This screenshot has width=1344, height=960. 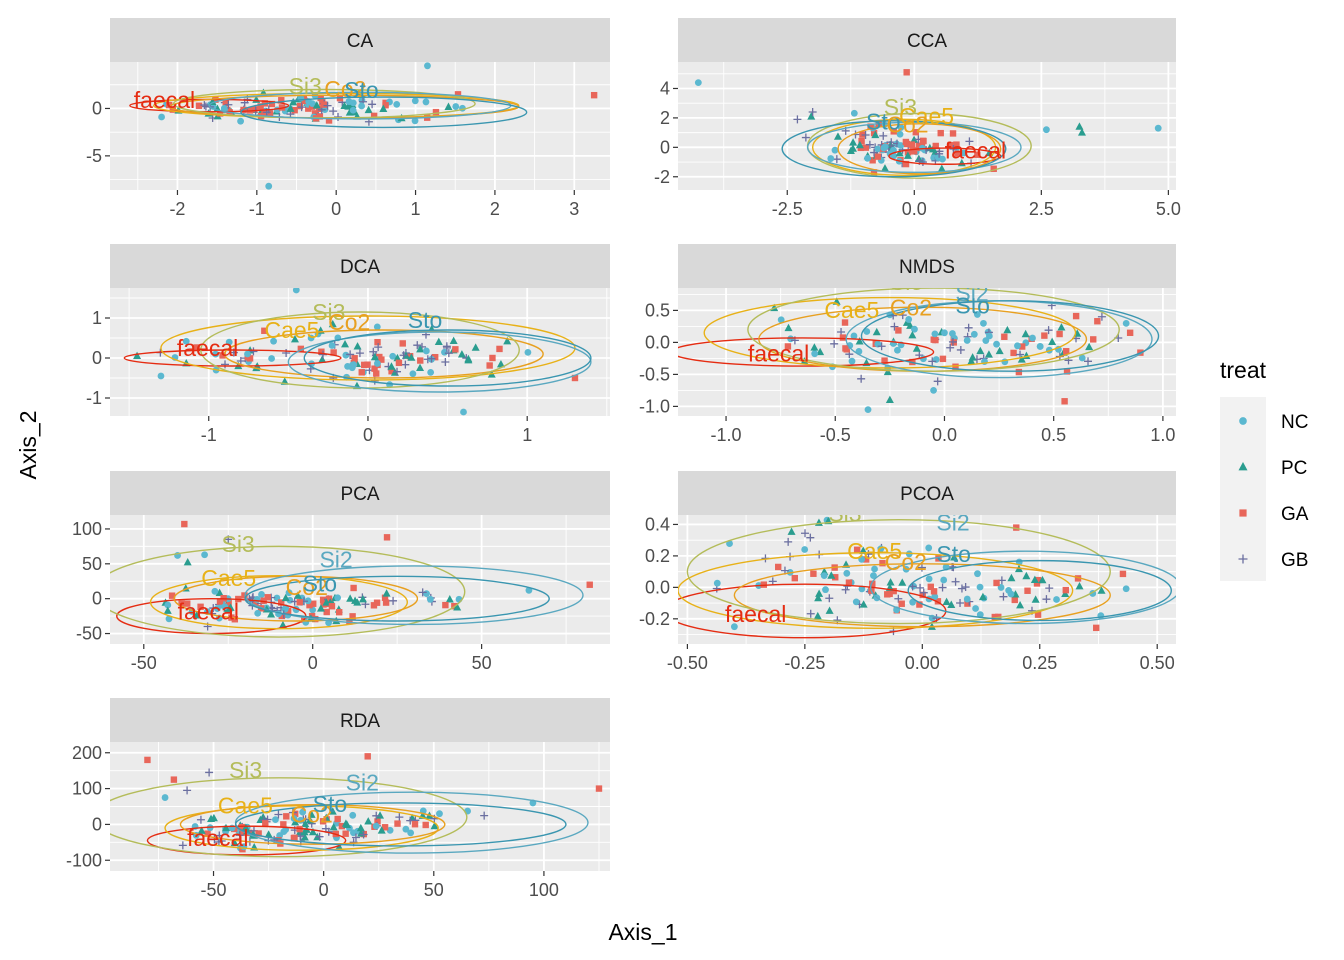 I want to click on ellipse-cae5, so click(x=876, y=590).